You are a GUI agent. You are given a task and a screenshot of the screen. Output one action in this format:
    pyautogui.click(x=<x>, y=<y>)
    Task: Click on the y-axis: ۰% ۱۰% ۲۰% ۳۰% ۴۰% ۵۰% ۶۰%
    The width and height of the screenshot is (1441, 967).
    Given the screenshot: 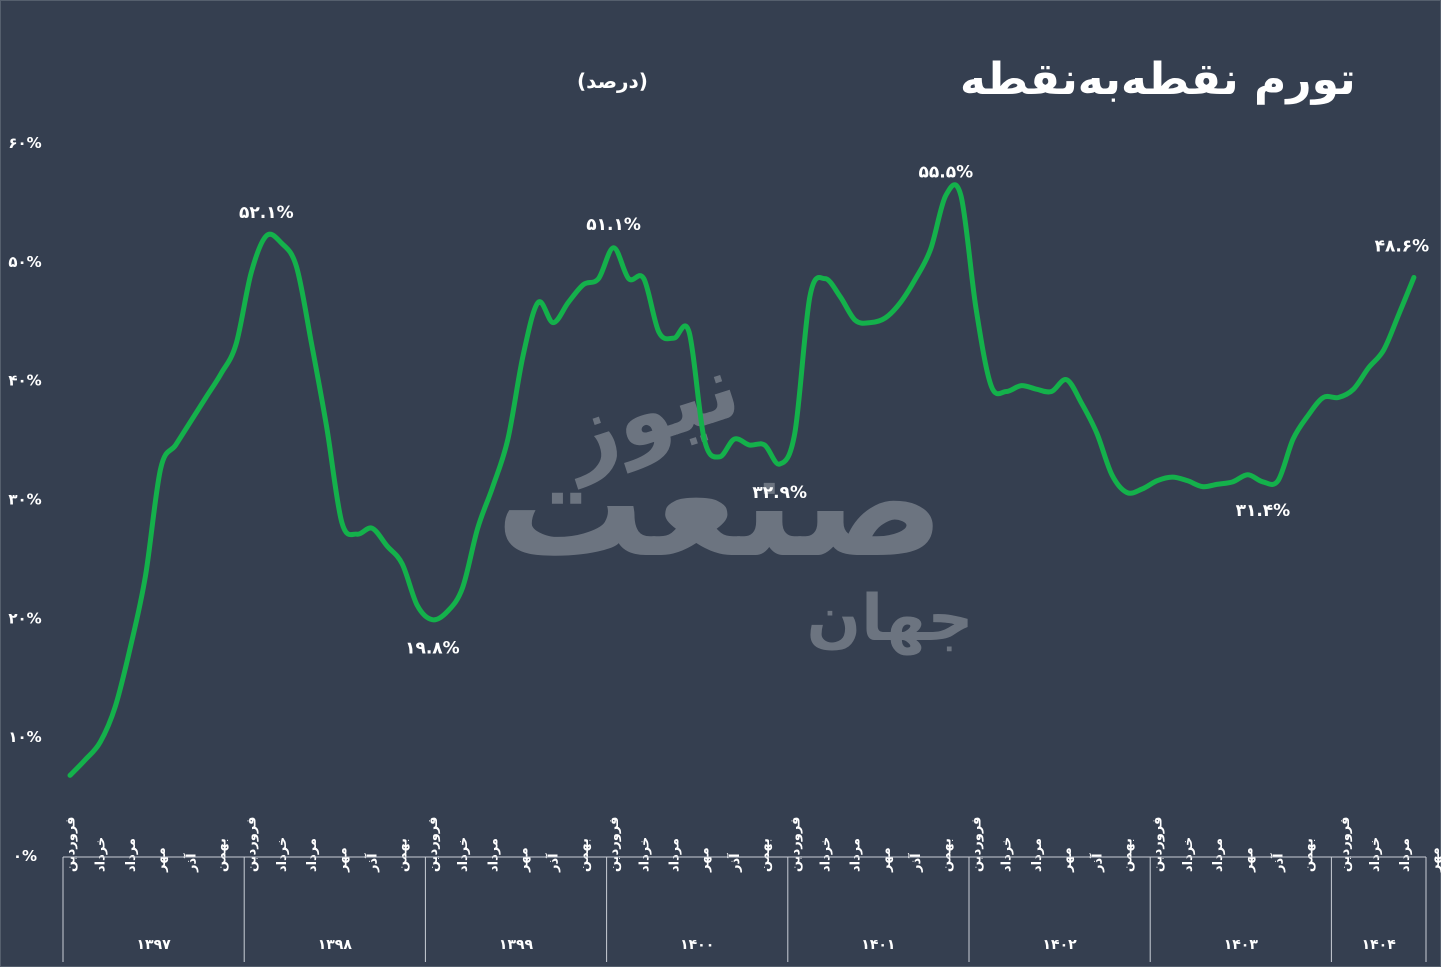 What is the action you would take?
    pyautogui.click(x=24, y=499)
    